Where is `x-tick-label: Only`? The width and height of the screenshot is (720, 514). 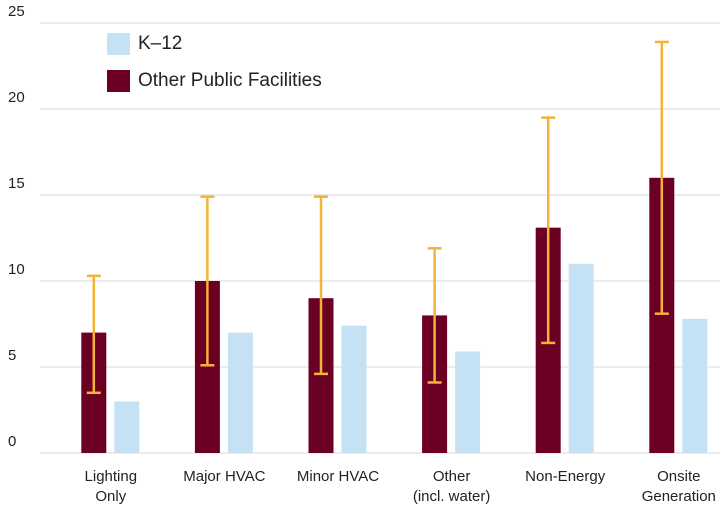
x-tick-label: Only is located at coordinates (110, 496).